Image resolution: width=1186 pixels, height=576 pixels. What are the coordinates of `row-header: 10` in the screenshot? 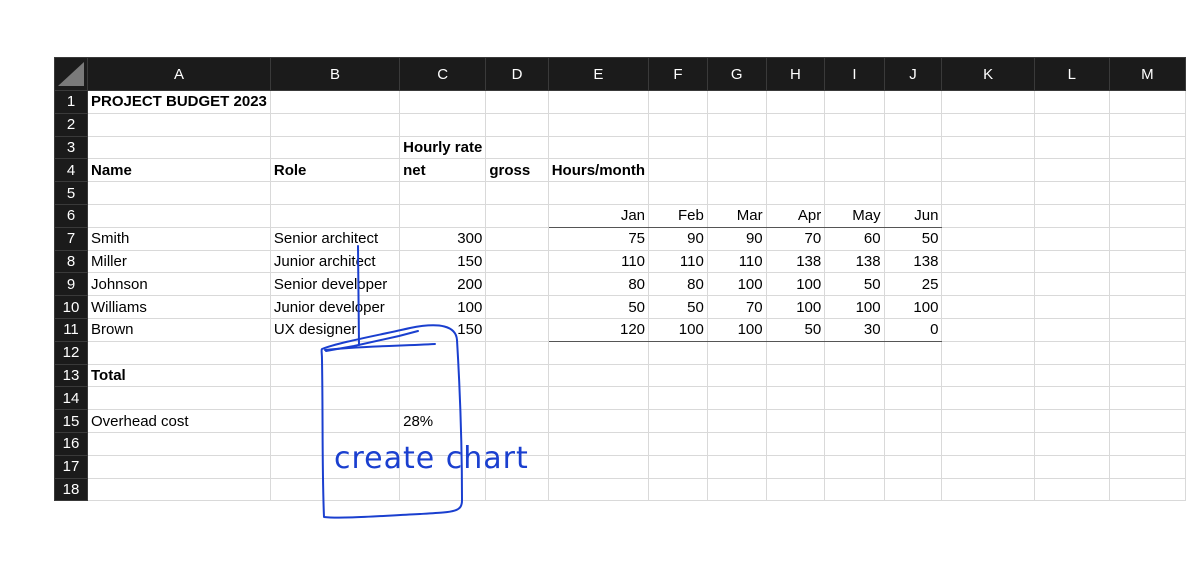 It's located at (71, 307).